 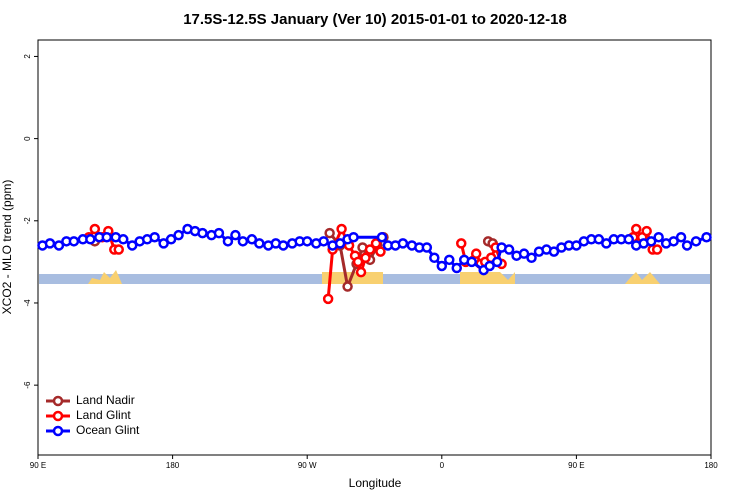 I want to click on y-tick-label: -4, so click(x=27, y=303).